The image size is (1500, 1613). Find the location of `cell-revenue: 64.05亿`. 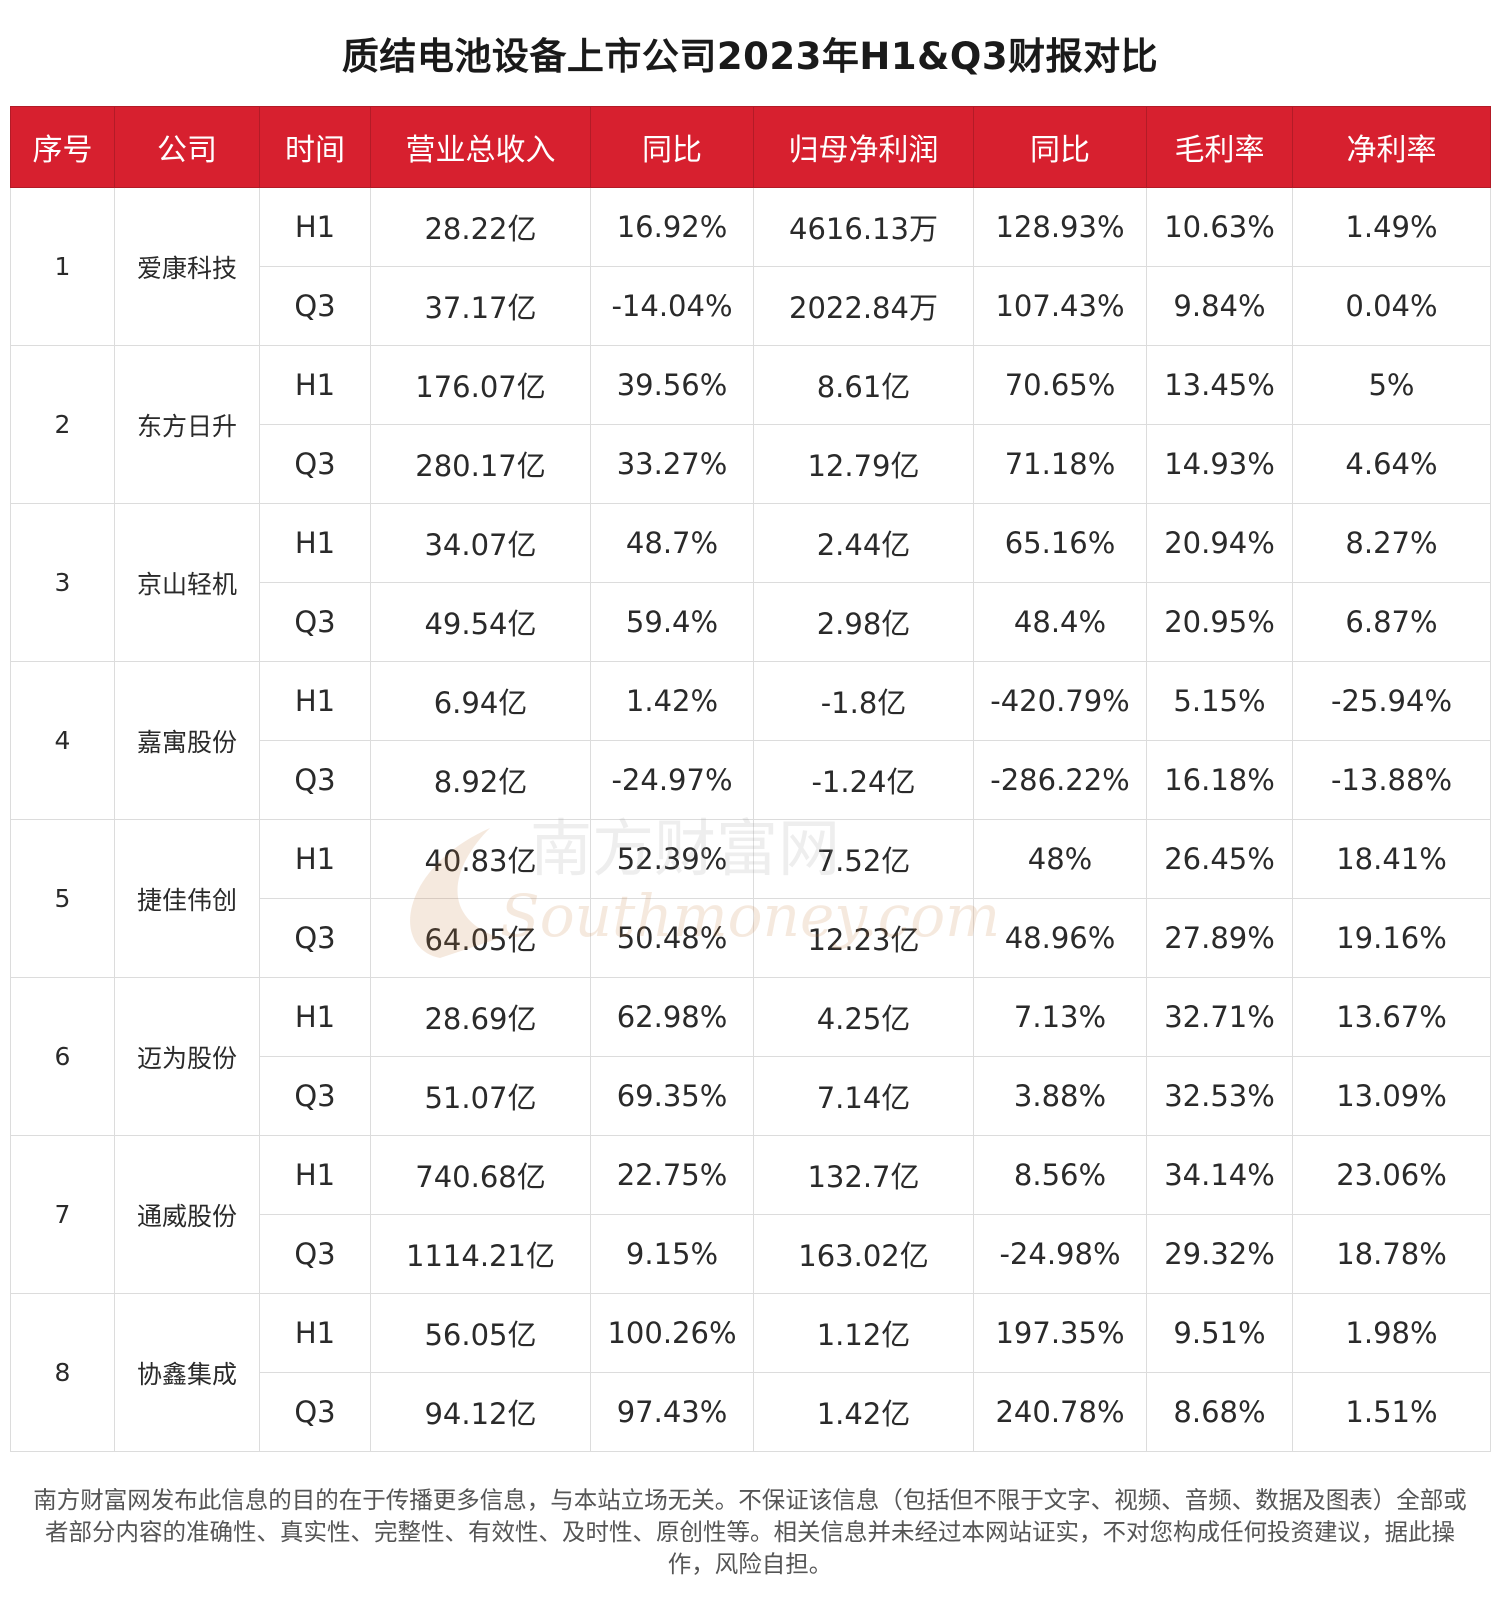

cell-revenue: 64.05亿 is located at coordinates (480, 938).